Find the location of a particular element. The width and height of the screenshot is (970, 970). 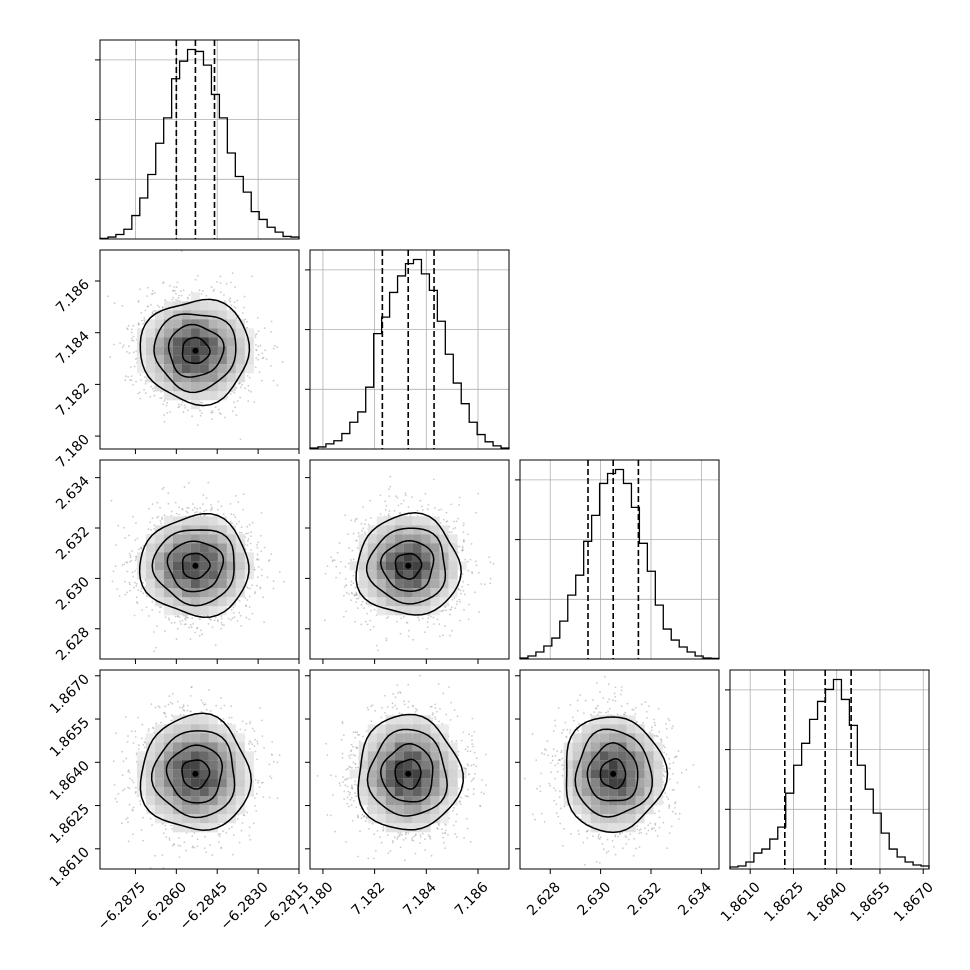

xtick-label-1-2: 7.184 is located at coordinates (420, 899).